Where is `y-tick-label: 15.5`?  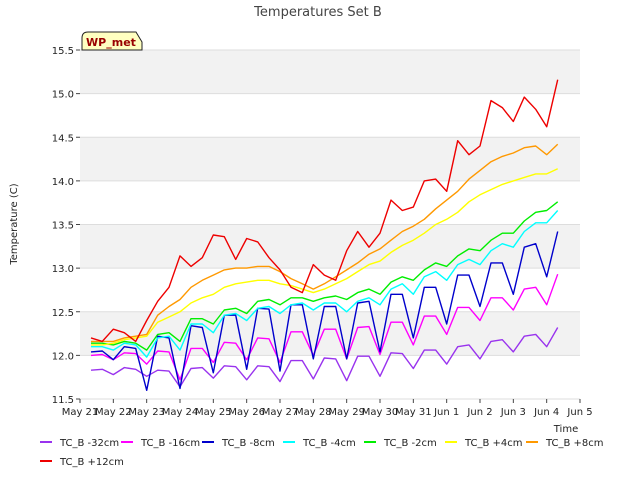 y-tick-label: 15.5 is located at coordinates (63, 51).